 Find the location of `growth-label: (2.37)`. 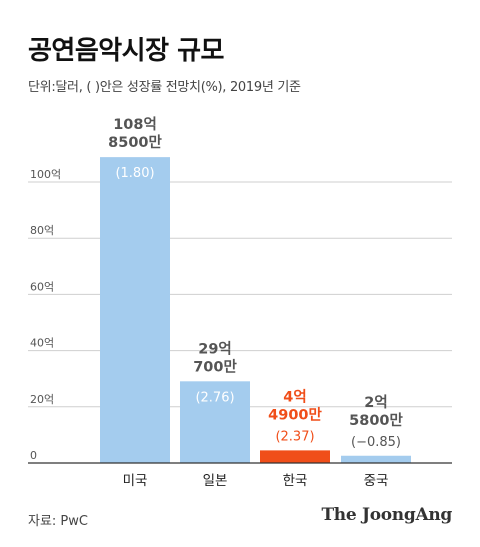

growth-label: (2.37) is located at coordinates (294, 436).